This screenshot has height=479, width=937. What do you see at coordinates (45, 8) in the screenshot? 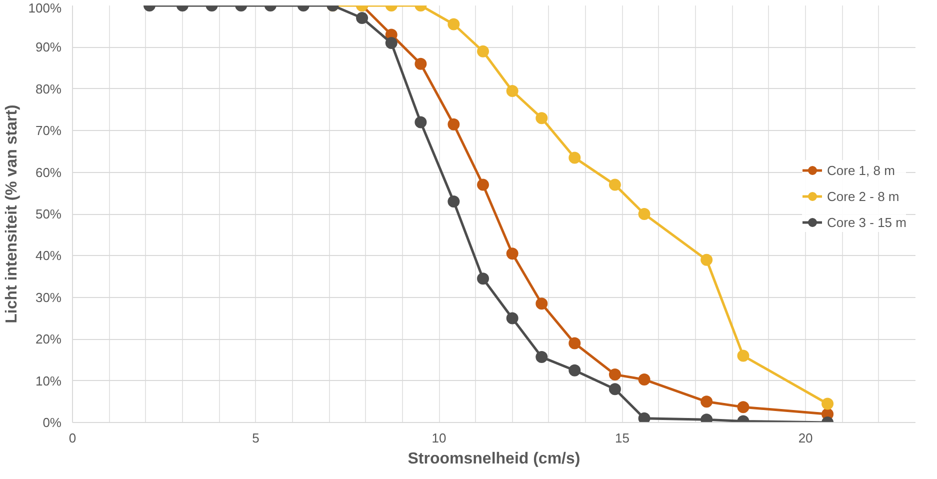
I see `y-tick-label: 100%` at bounding box center [45, 8].